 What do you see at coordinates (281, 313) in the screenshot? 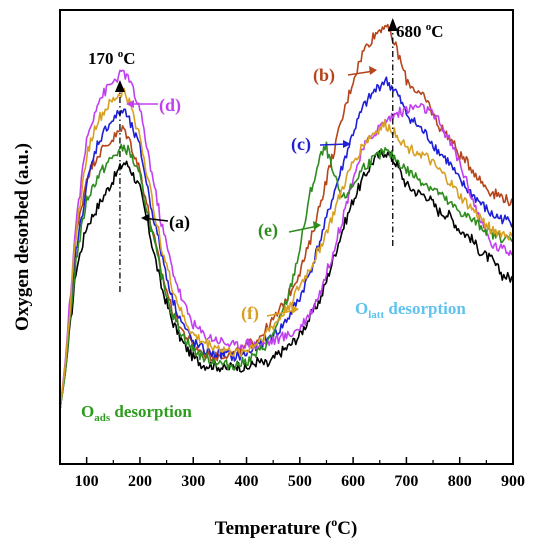
I see `callout-f-line` at bounding box center [281, 313].